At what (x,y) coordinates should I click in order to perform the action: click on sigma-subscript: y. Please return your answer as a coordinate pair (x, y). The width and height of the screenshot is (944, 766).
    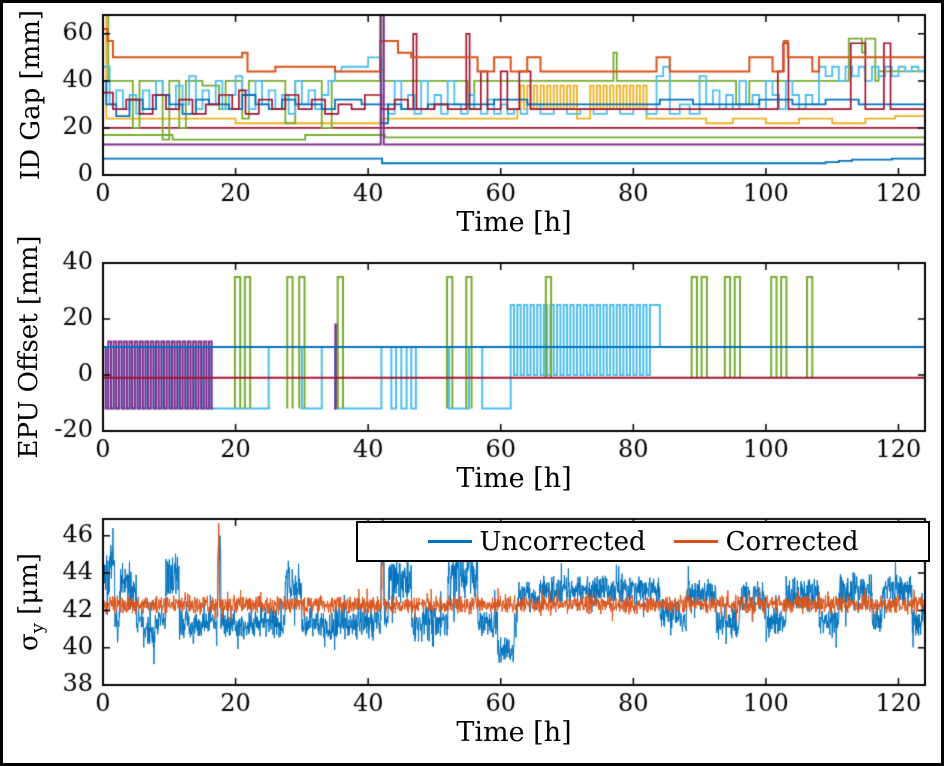
    Looking at the image, I should click on (38, 628).